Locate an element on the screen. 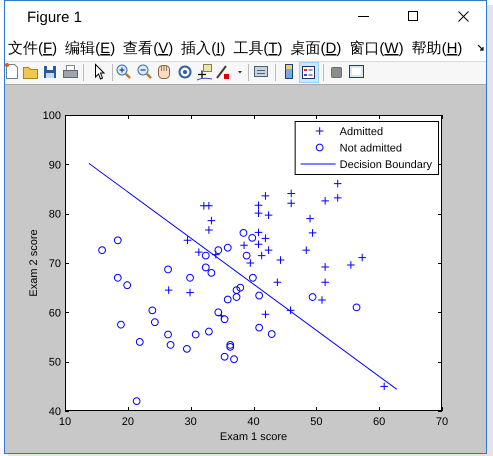 This screenshot has height=456, width=493. y-tick-label: 70 is located at coordinates (54, 264).